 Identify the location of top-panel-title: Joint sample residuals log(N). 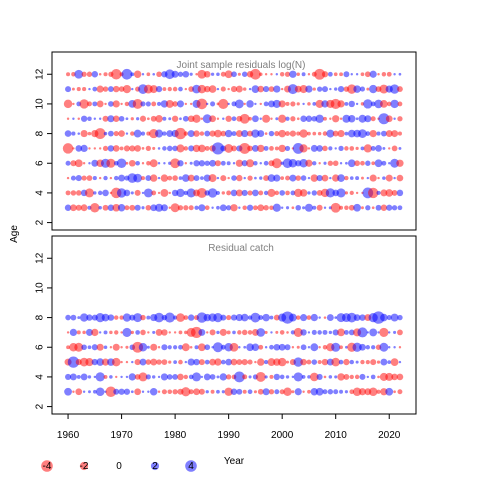
(241, 65).